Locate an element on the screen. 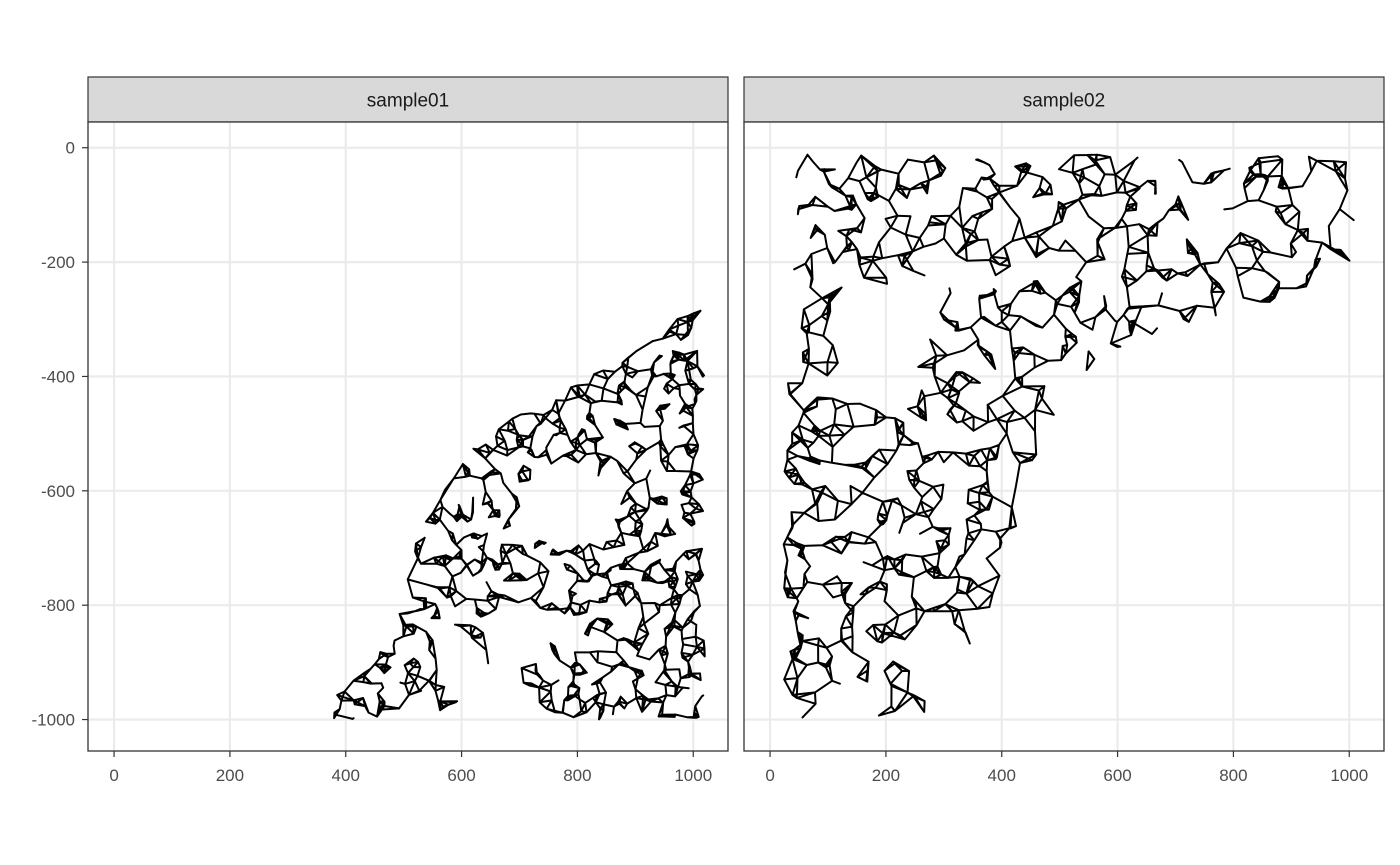 The height and width of the screenshot is (865, 1400). network-edges is located at coordinates (519, 515).